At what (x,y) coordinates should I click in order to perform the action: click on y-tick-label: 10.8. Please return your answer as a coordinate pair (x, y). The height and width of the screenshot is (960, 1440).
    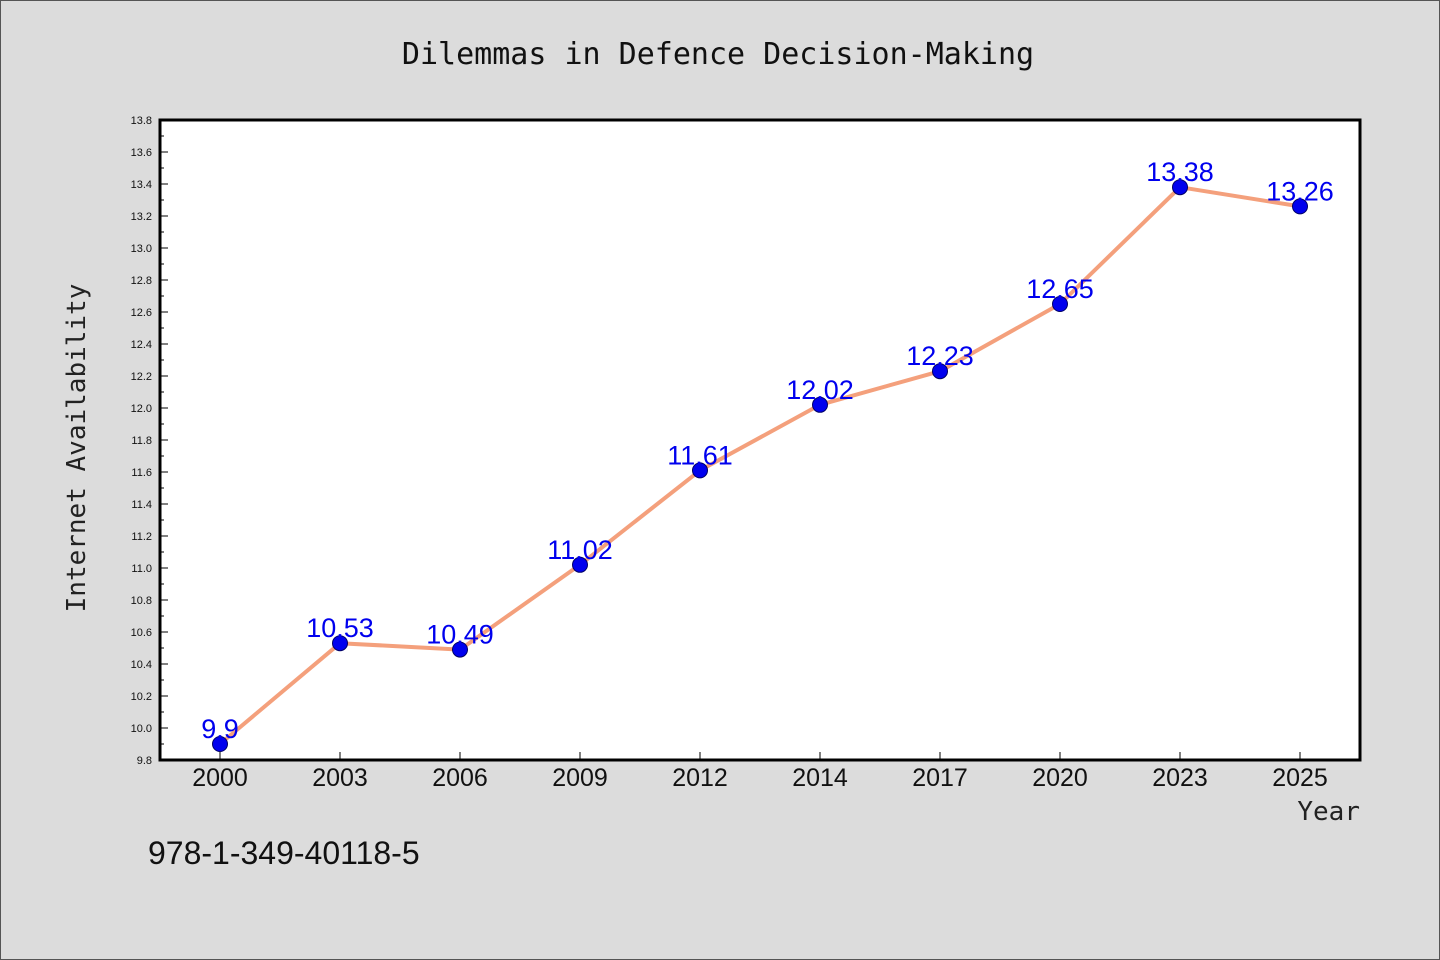
    Looking at the image, I should click on (141, 601).